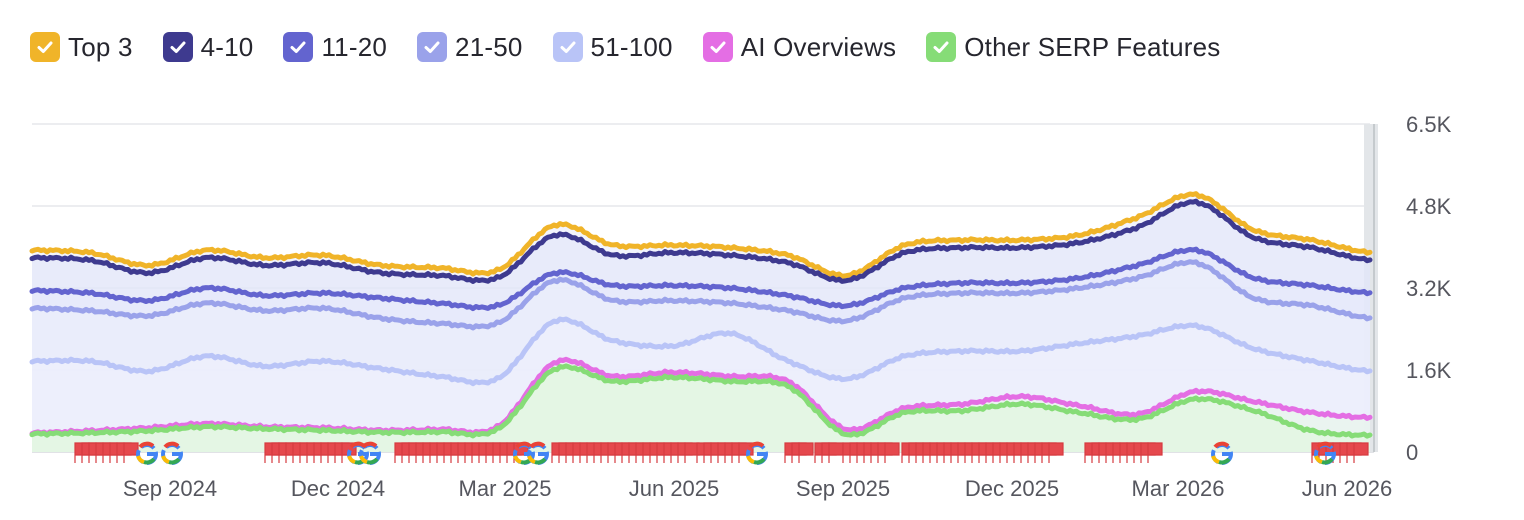 The width and height of the screenshot is (1524, 520). I want to click on y-tick-label: 1.6K, so click(1429, 370).